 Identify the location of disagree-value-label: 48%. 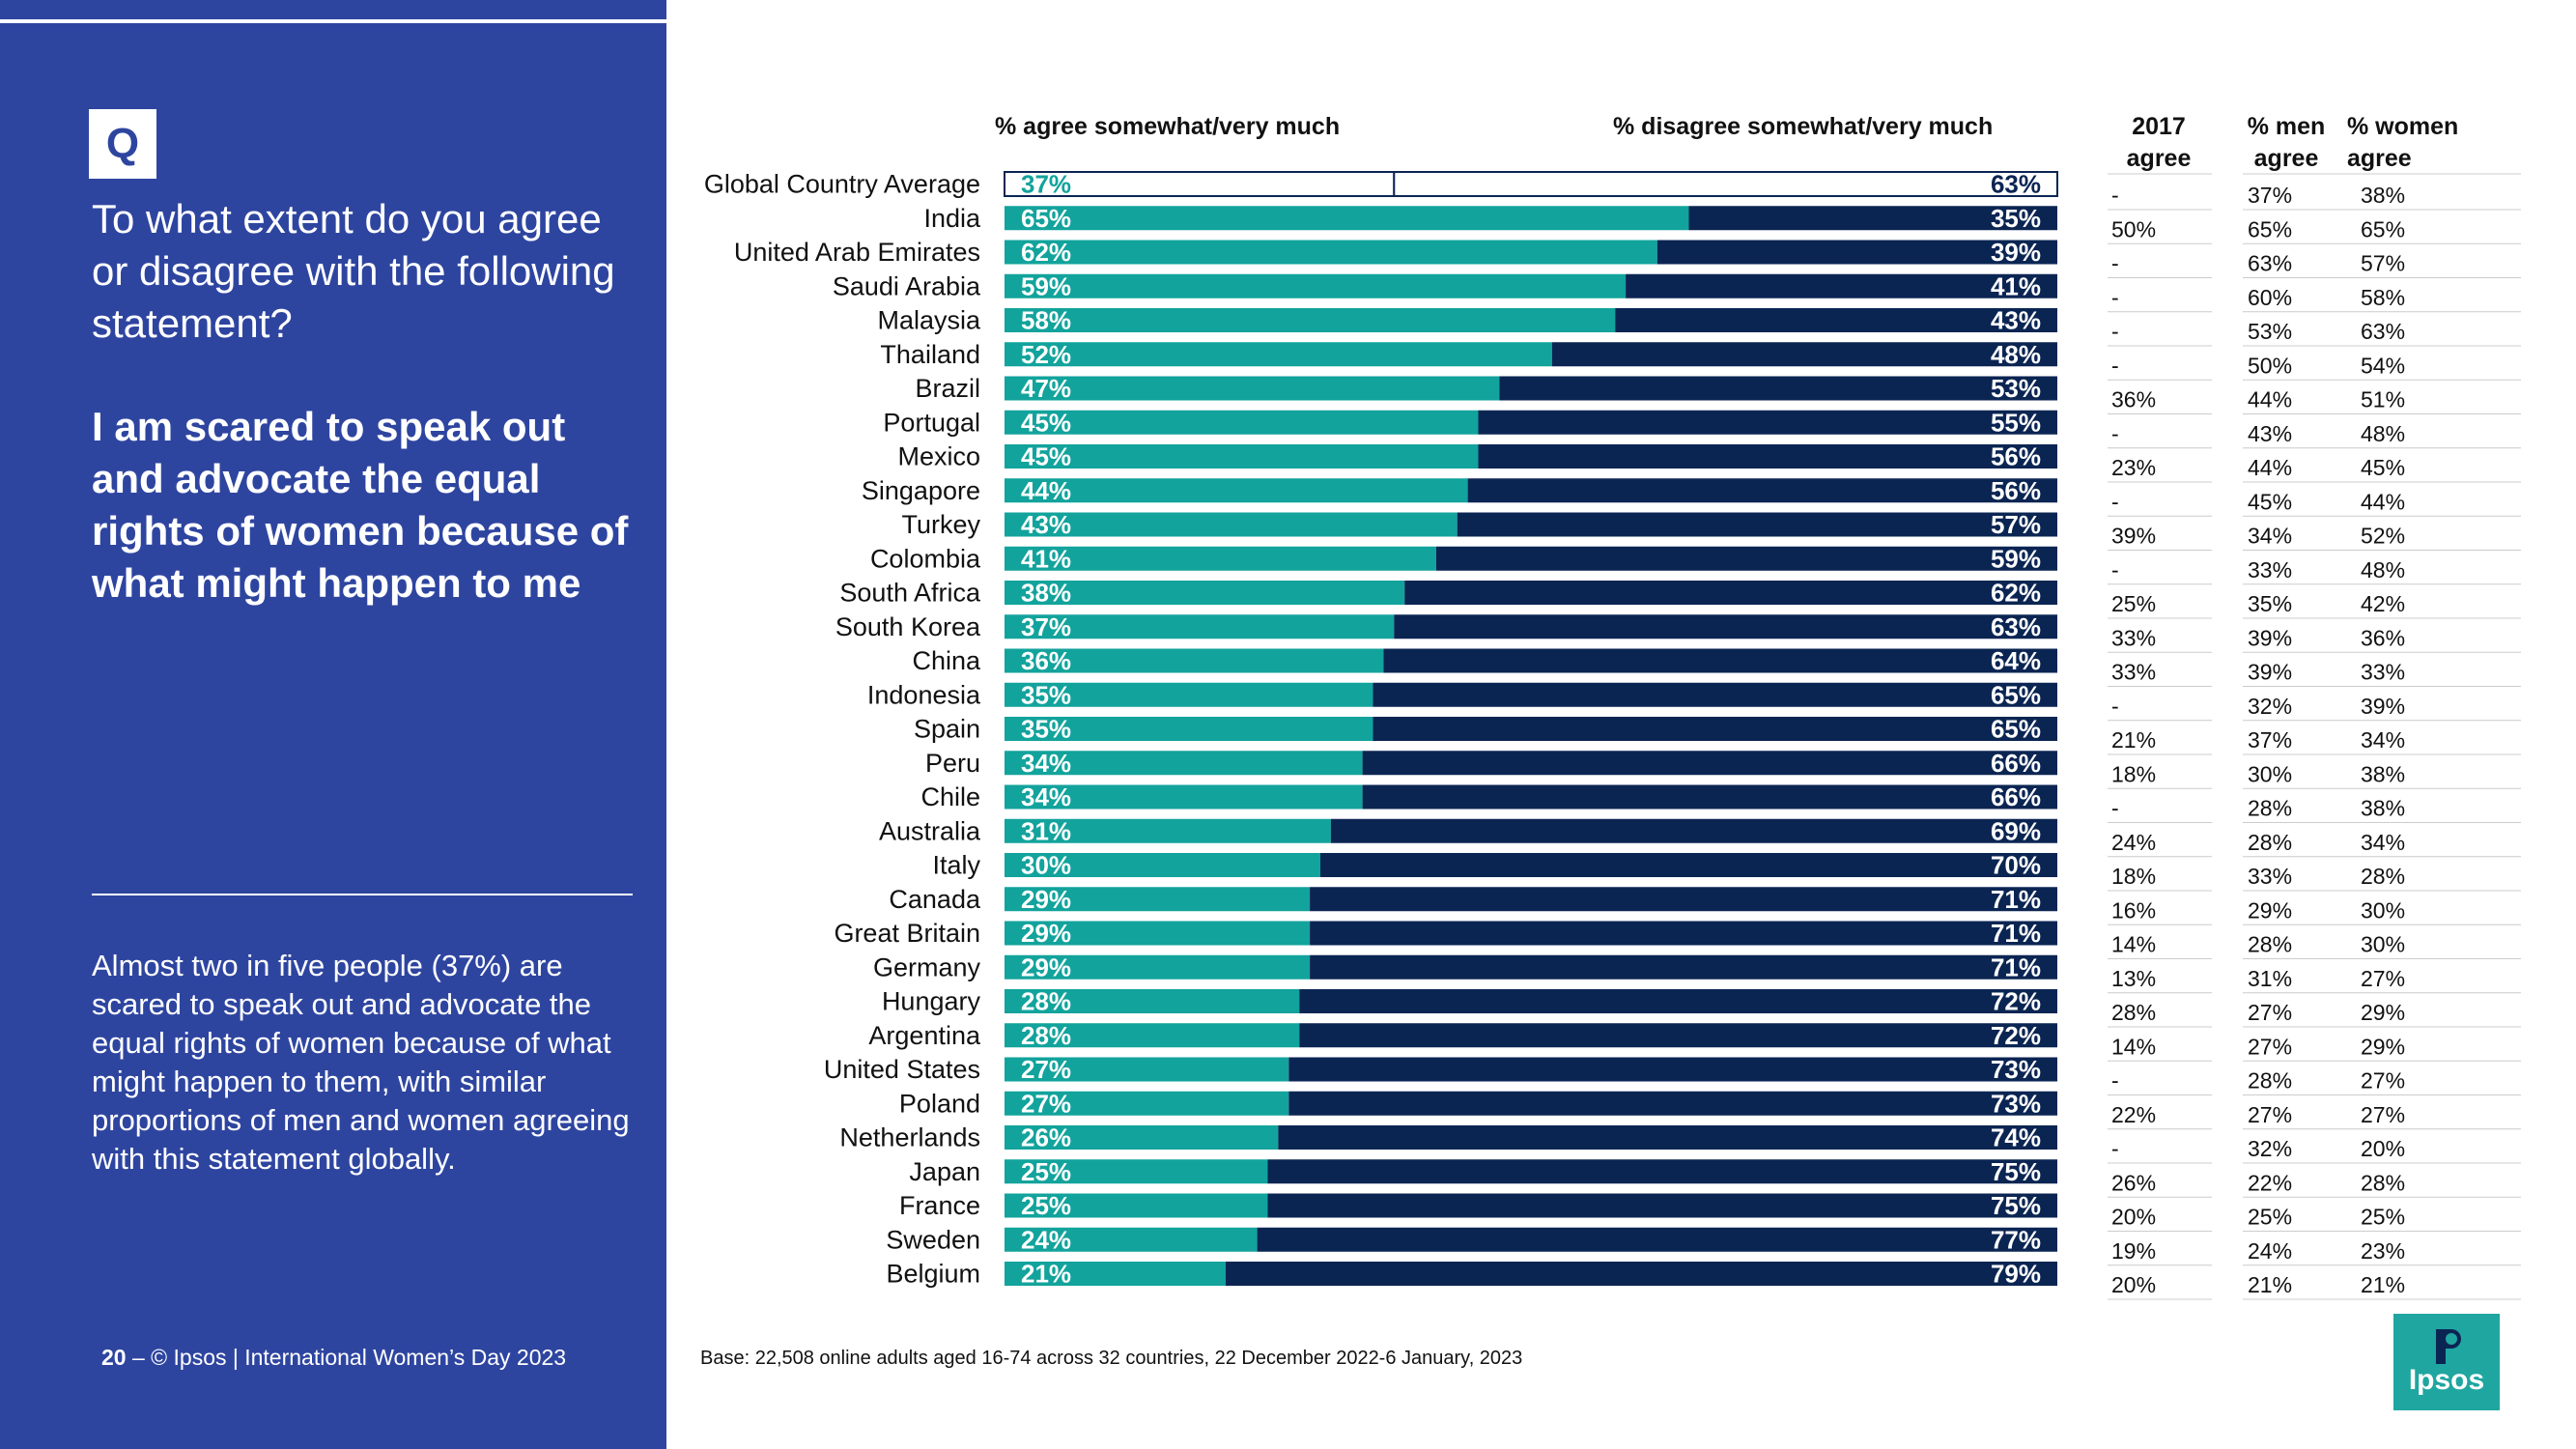
(2016, 354).